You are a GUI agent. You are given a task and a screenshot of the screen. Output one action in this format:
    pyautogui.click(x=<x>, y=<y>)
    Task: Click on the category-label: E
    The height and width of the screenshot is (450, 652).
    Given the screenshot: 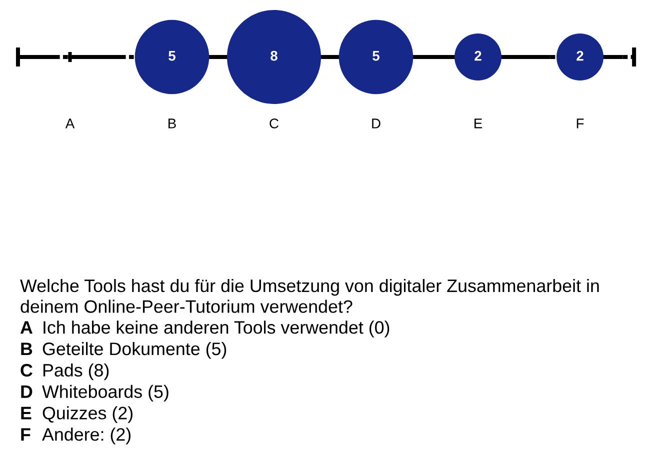 What is the action you would take?
    pyautogui.click(x=478, y=123)
    